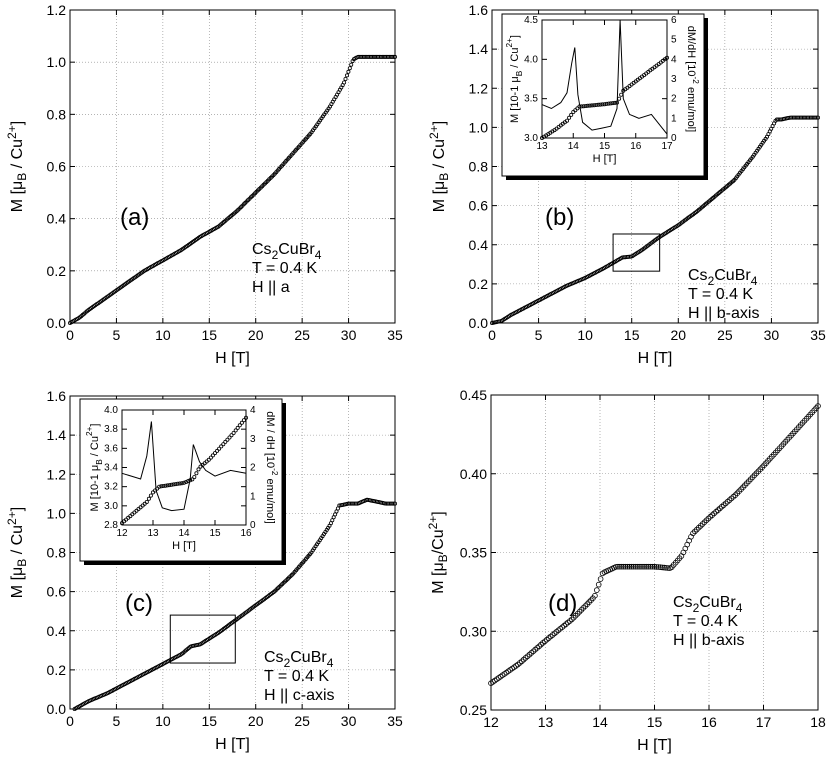  Describe the element at coordinates (720, 294) in the screenshot. I see `panel-b-annotation-line: T = 0.4 K` at that location.